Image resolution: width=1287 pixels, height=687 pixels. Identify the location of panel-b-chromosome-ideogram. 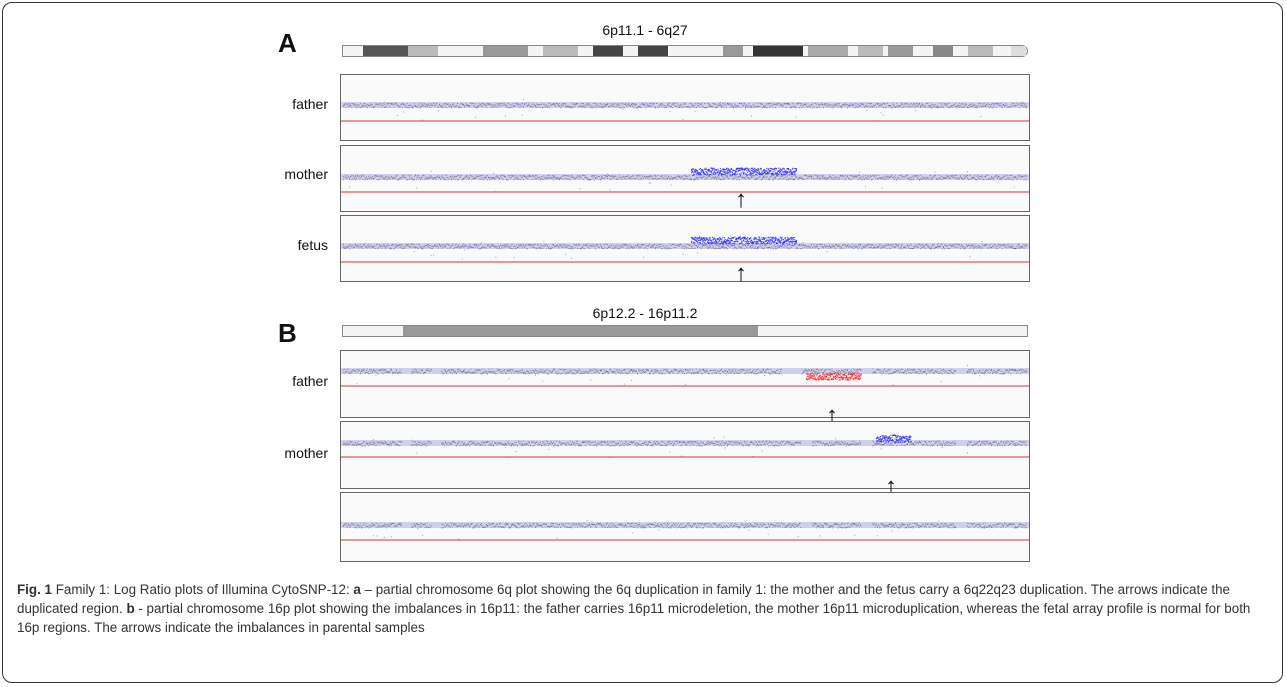
(685, 331).